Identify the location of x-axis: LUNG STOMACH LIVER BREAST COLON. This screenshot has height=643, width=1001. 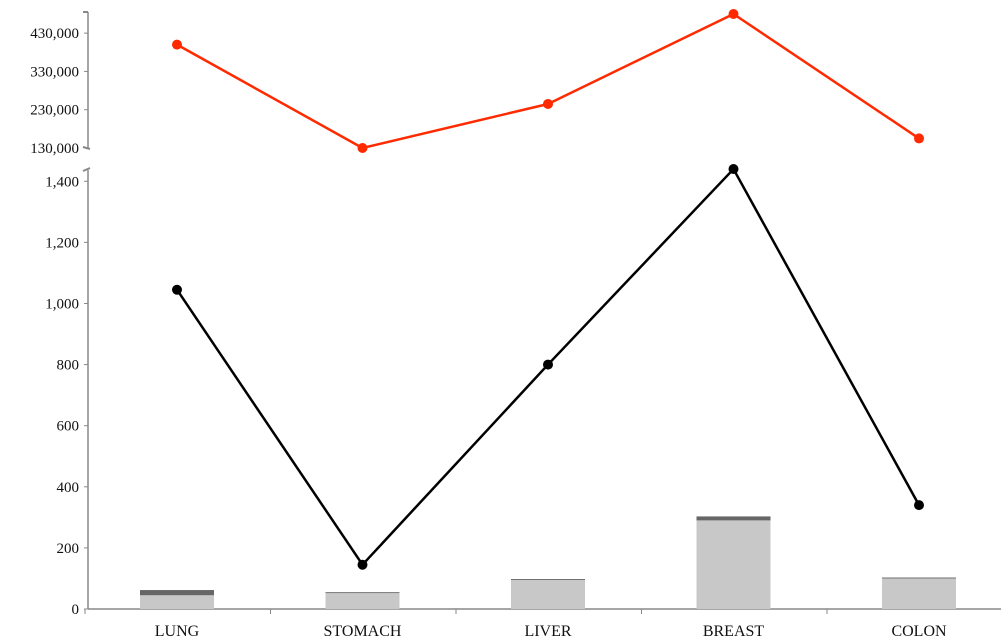
(542, 624).